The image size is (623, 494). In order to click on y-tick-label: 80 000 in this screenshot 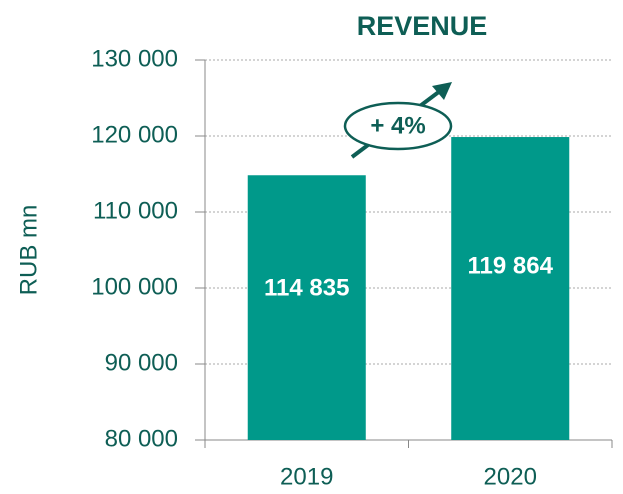, I will do `click(141, 438)`.